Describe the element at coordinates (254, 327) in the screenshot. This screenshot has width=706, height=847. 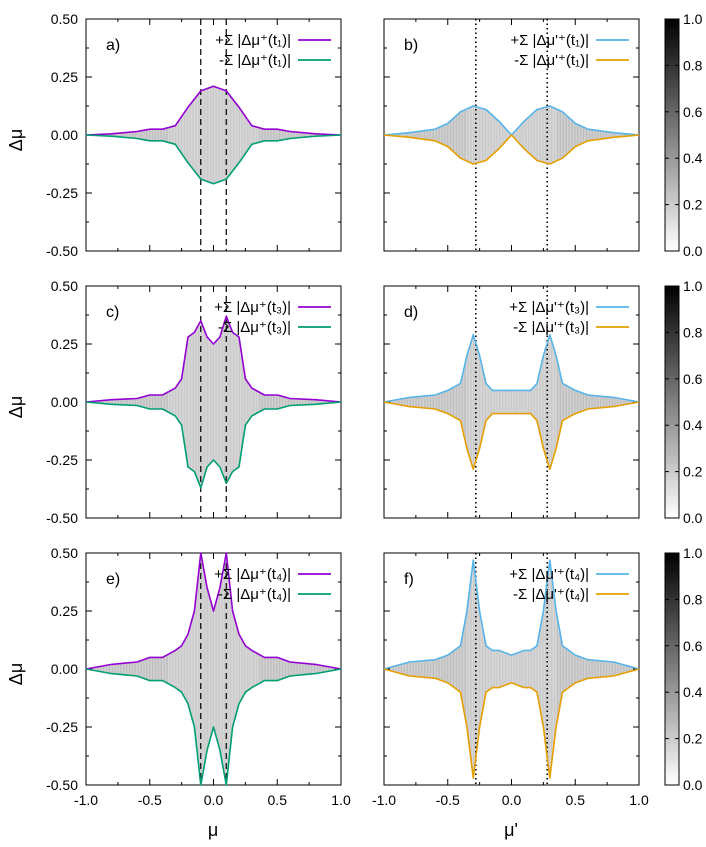
I see `legend-entry: -Σ |Δμ⁺(t₃)|` at that location.